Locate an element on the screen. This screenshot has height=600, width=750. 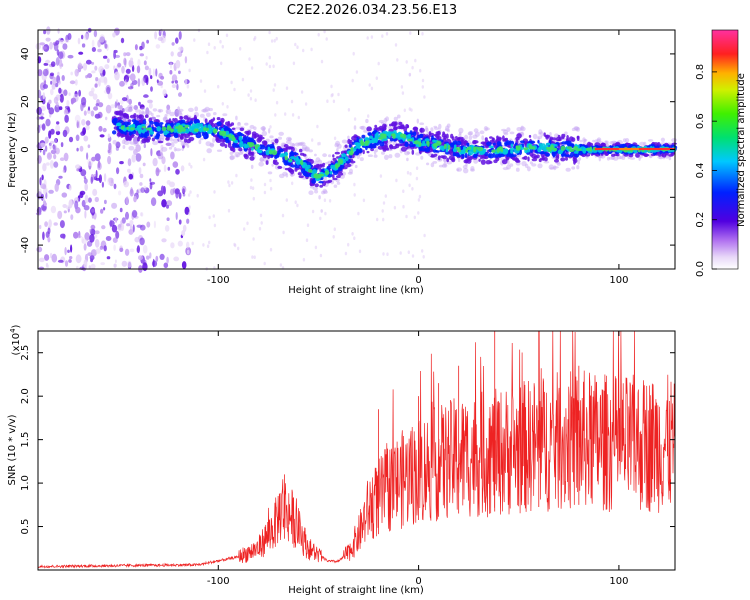
y-tick-label: 0.5 is located at coordinates (25, 527).